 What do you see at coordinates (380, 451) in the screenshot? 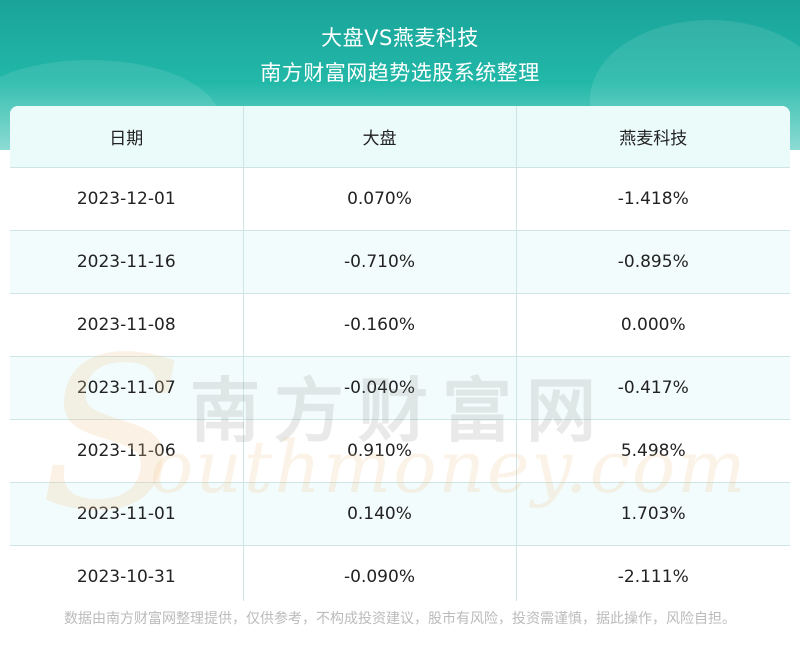
I see `cell-market: 0.910%` at bounding box center [380, 451].